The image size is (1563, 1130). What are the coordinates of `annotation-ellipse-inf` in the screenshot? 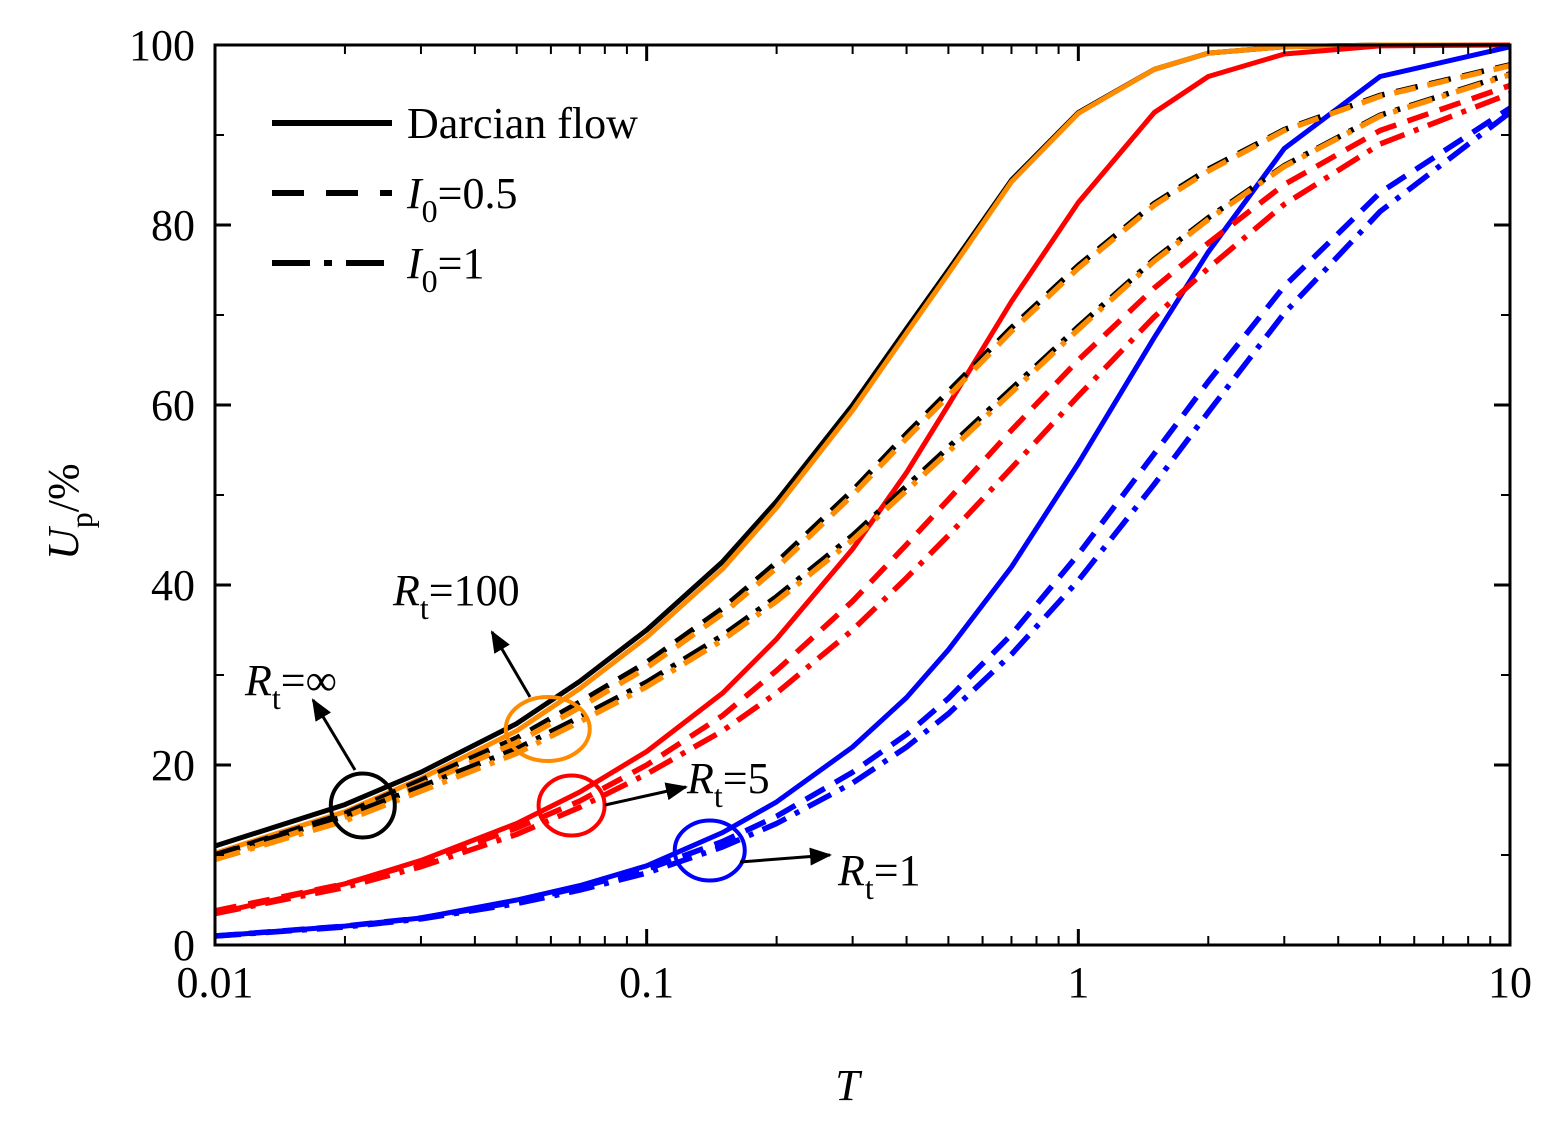 It's located at (362, 805).